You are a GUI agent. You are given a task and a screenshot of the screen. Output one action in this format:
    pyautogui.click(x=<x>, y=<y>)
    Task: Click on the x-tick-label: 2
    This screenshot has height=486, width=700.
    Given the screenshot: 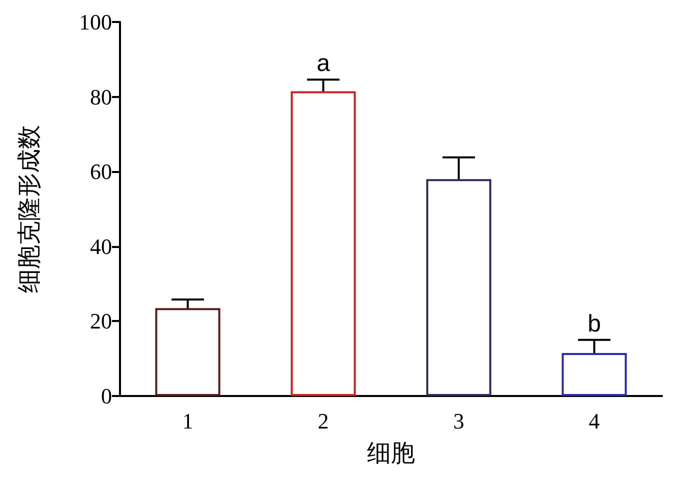 What is the action you would take?
    pyautogui.click(x=323, y=421)
    